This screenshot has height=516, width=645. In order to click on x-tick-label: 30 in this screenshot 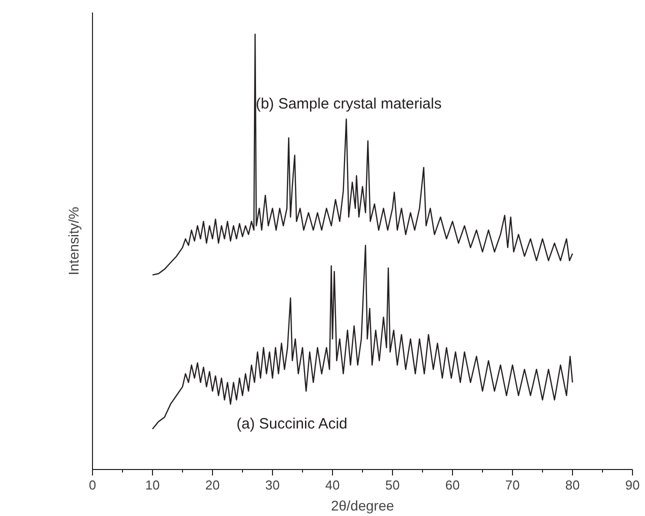, I will do `click(272, 485)`.